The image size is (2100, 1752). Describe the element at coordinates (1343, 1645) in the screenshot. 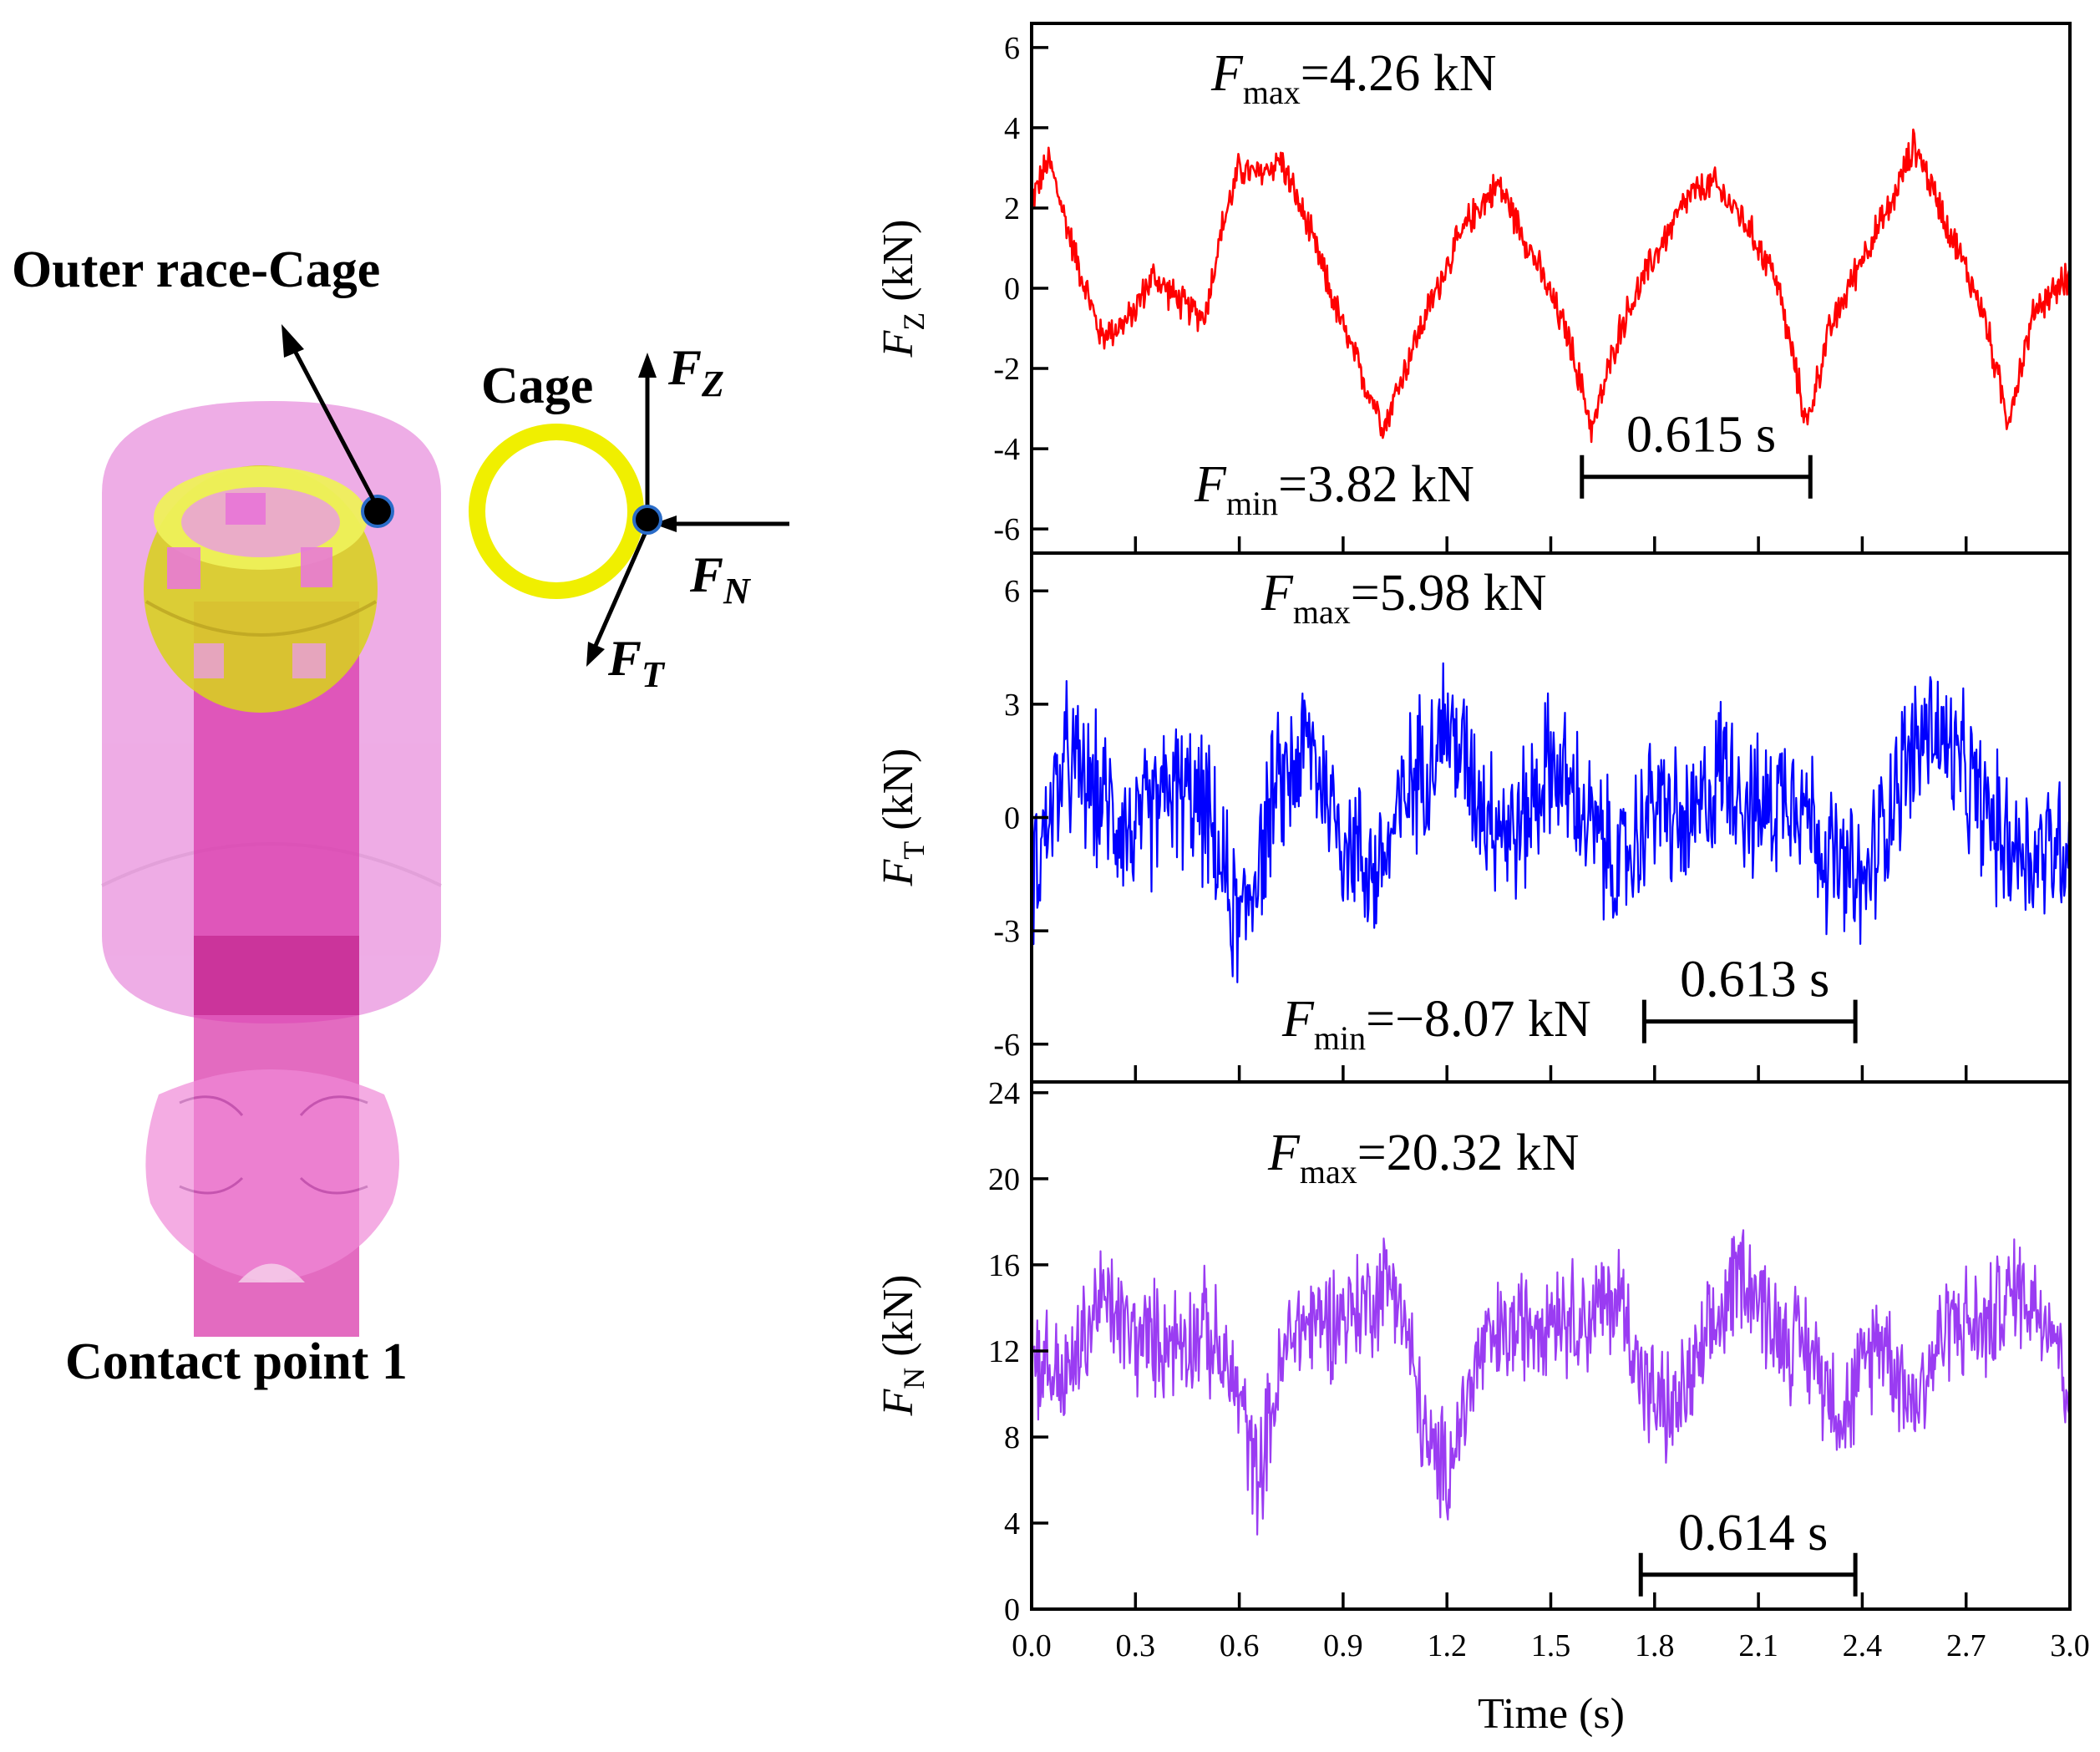

I see `x-tick-label-3: 0.9` at that location.